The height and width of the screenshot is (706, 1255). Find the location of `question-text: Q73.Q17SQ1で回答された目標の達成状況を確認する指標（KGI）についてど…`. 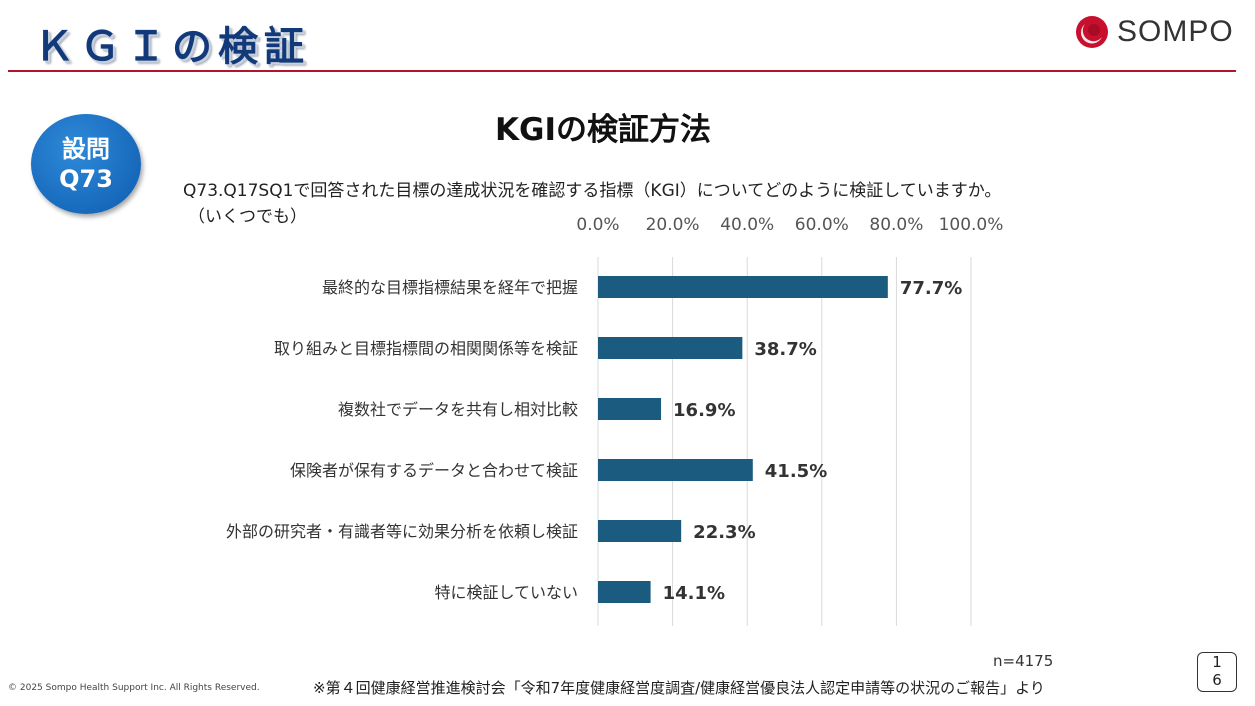

question-text: Q73.Q17SQ1で回答された目標の達成状況を確認する指標（KGI）についてど… is located at coordinates (592, 191).